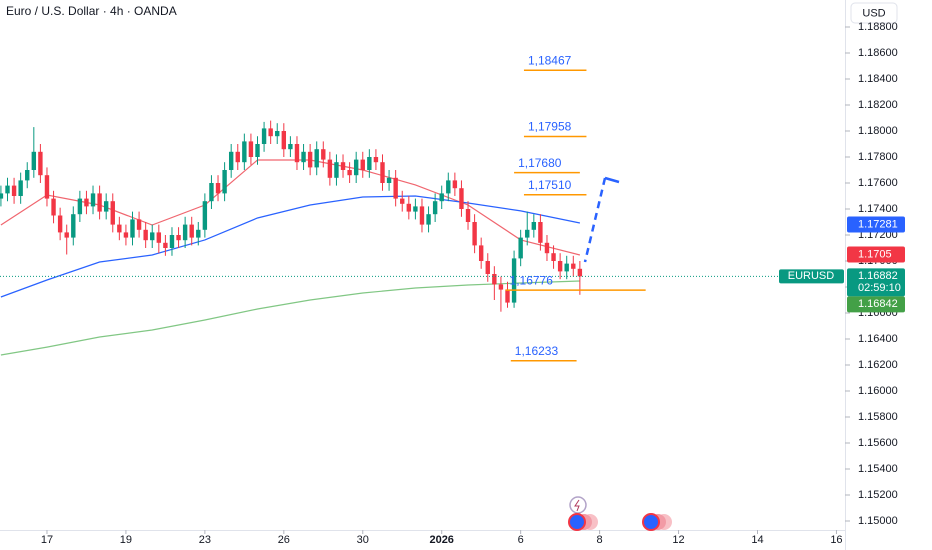 Image resolution: width=932 pixels, height=550 pixels. What do you see at coordinates (620, 513) in the screenshot?
I see `event-icons` at bounding box center [620, 513].